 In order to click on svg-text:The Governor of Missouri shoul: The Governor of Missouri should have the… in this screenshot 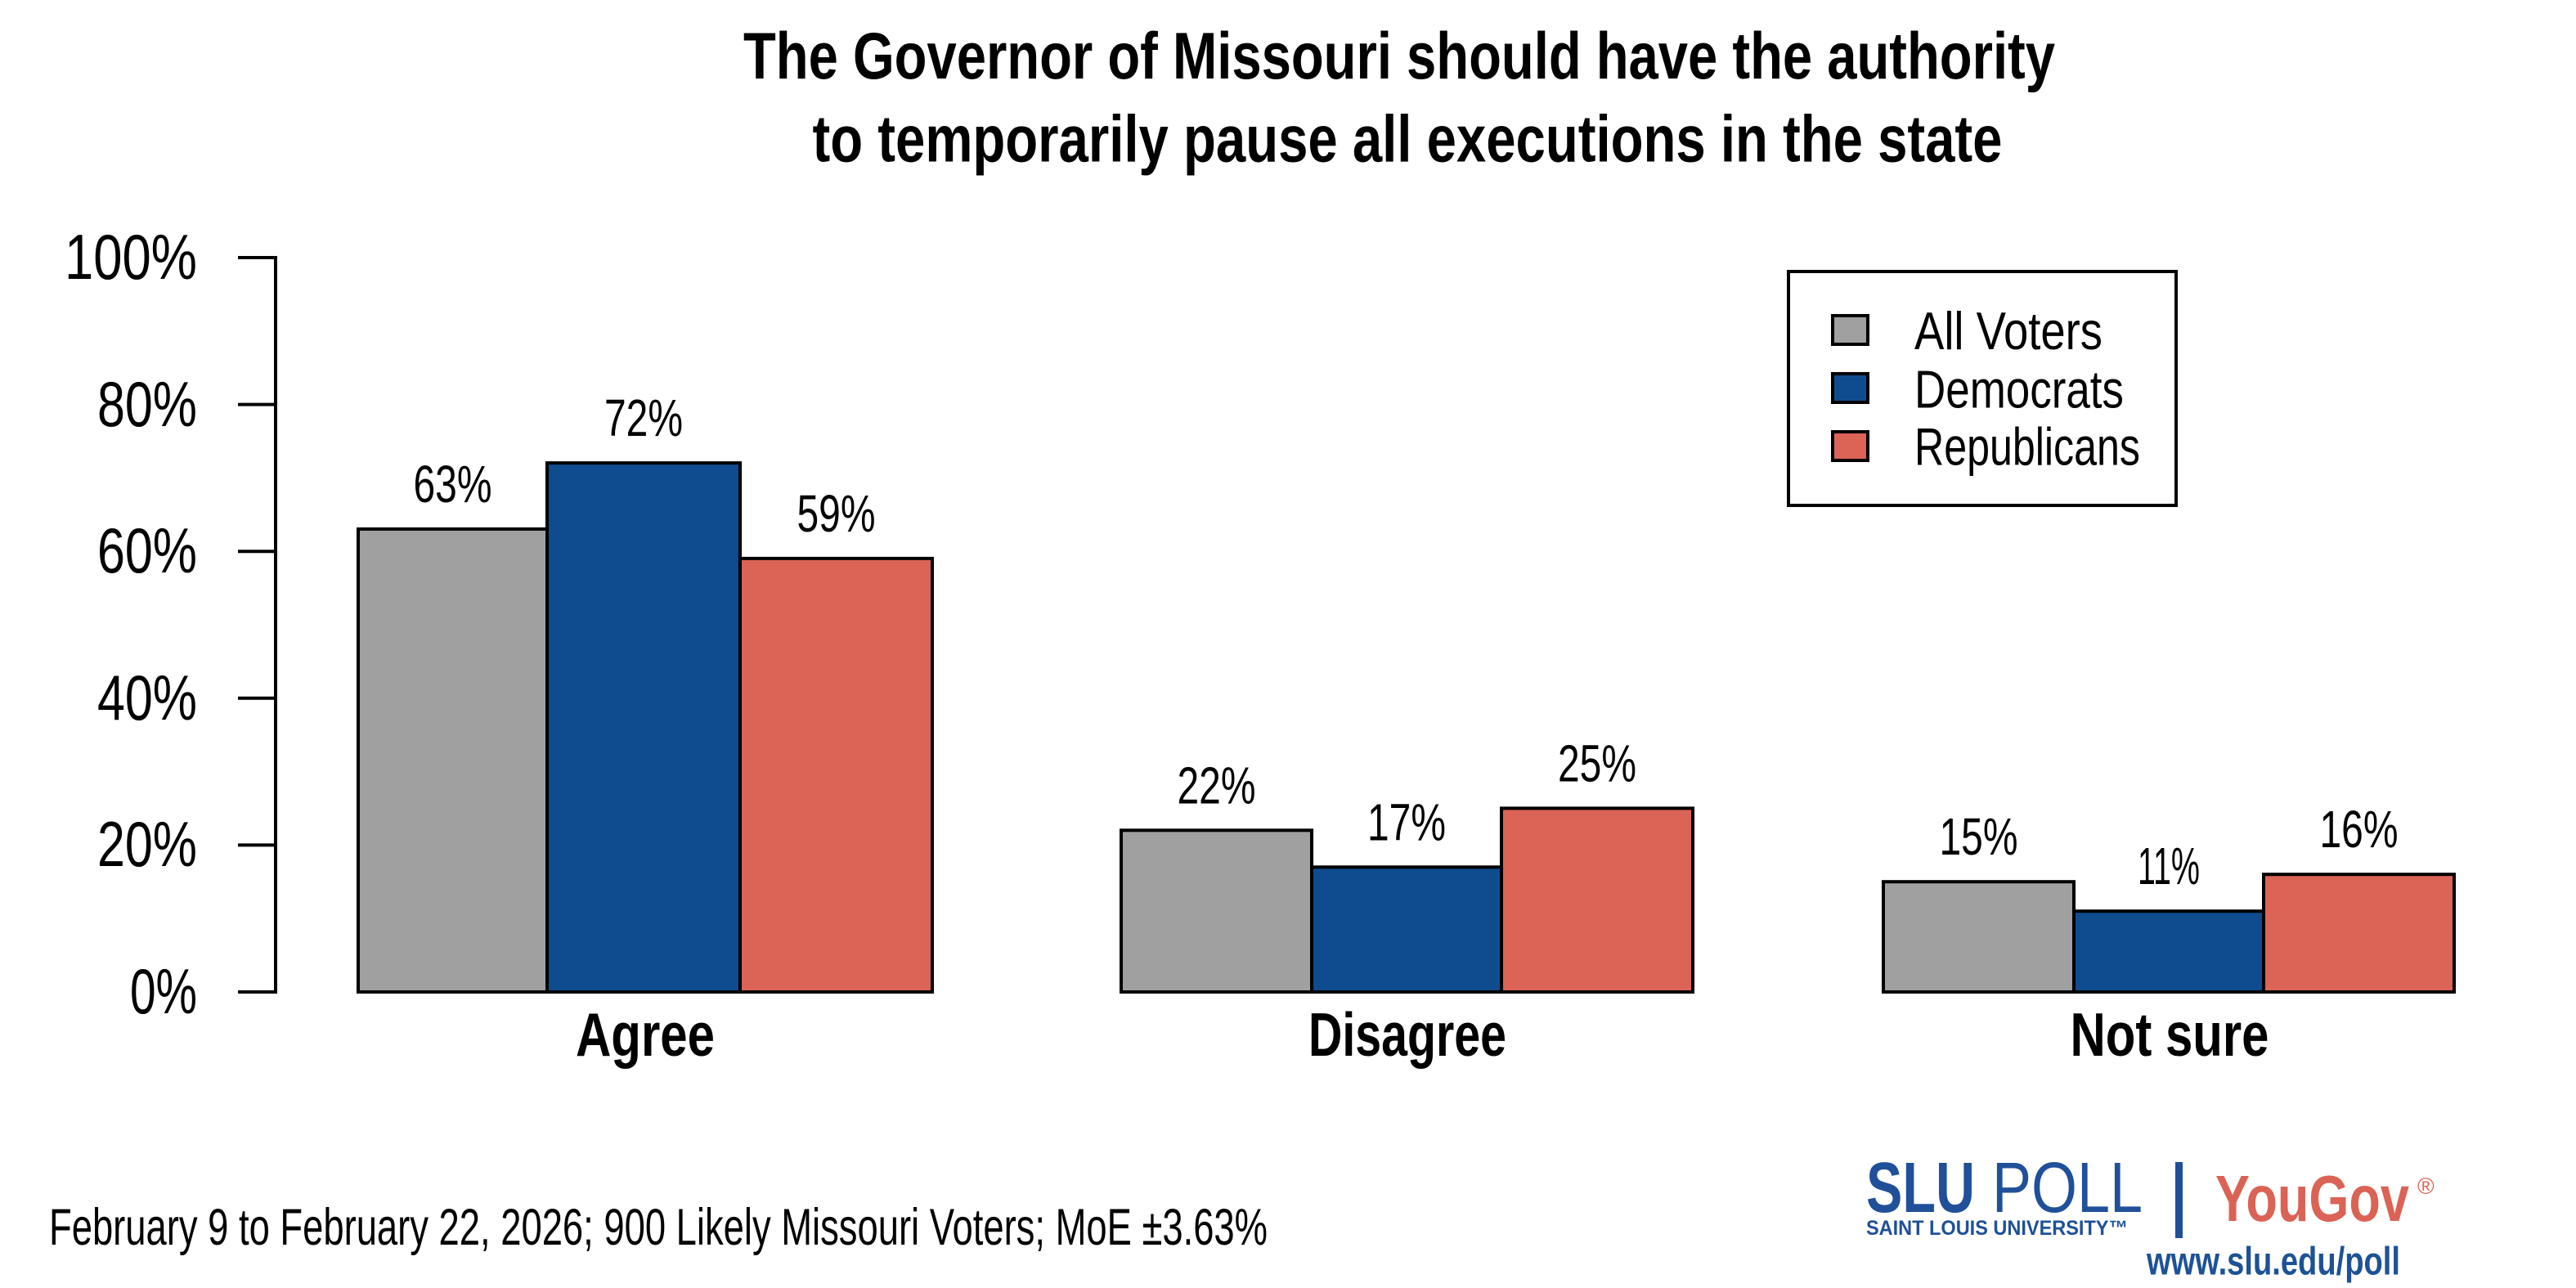, I will do `click(1399, 57)`.